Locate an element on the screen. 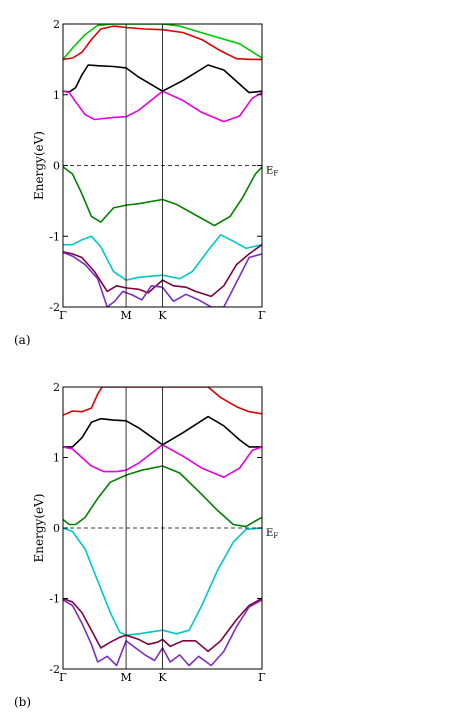 This screenshot has width=471, height=720. panel-label: (a) is located at coordinates (22, 340).